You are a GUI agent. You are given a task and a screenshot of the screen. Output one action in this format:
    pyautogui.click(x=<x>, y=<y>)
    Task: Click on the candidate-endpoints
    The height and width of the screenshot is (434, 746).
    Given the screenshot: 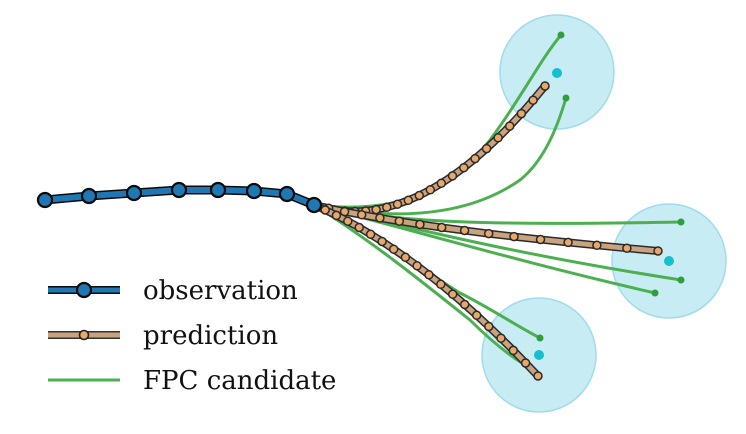 What is the action you would take?
    pyautogui.click(x=610, y=186)
    